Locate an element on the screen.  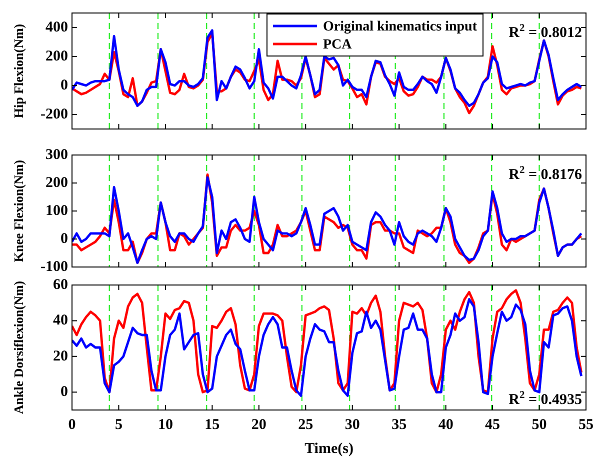
x-tick-label: 50 is located at coordinates (539, 424).